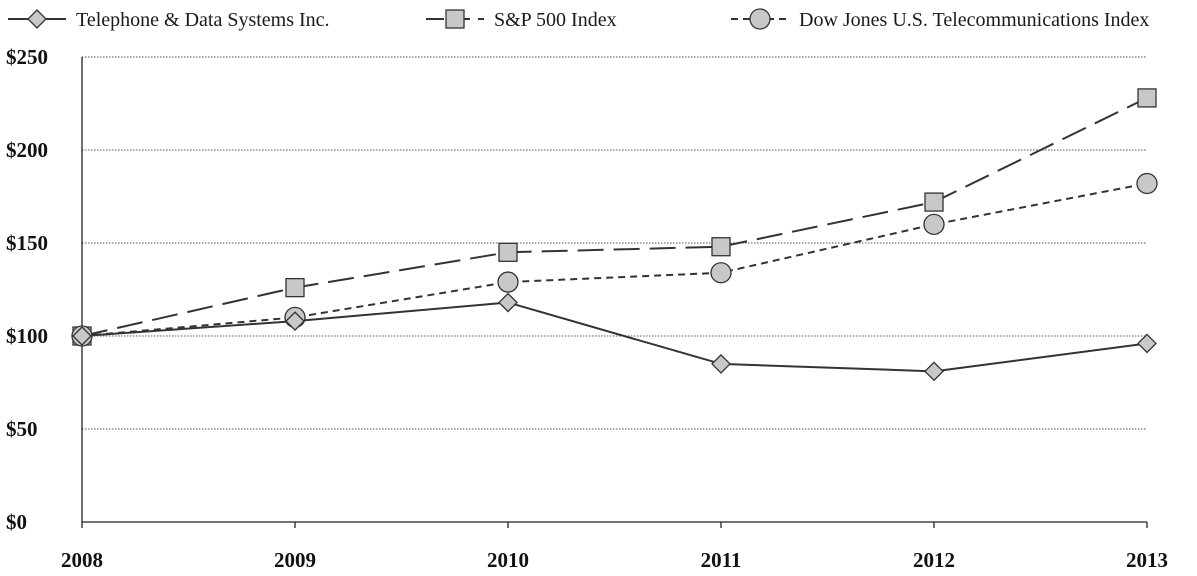 Image resolution: width=1197 pixels, height=576 pixels. Describe the element at coordinates (16, 522) in the screenshot. I see `y-tick-label: $0` at that location.